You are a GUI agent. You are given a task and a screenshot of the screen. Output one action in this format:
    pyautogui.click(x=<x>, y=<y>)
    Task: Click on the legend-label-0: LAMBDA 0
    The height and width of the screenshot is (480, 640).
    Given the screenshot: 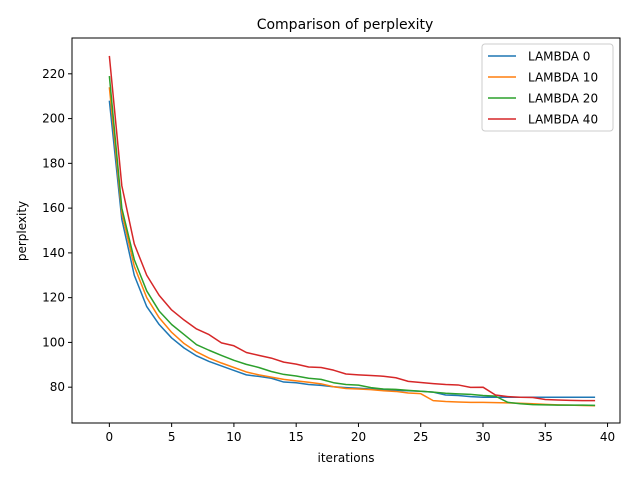 What is the action you would take?
    pyautogui.click(x=559, y=57)
    